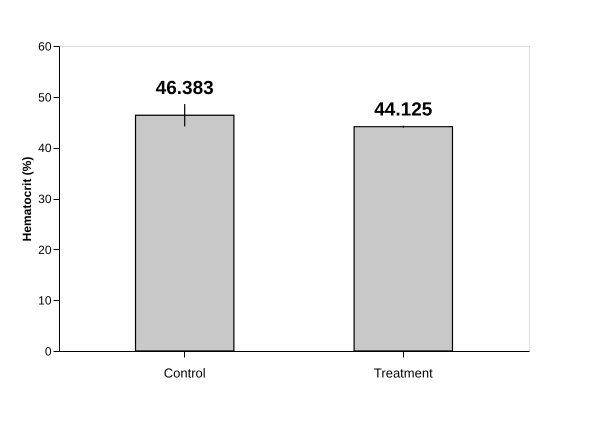  What do you see at coordinates (45, 249) in the screenshot?
I see `y-tick-label: 20` at bounding box center [45, 249].